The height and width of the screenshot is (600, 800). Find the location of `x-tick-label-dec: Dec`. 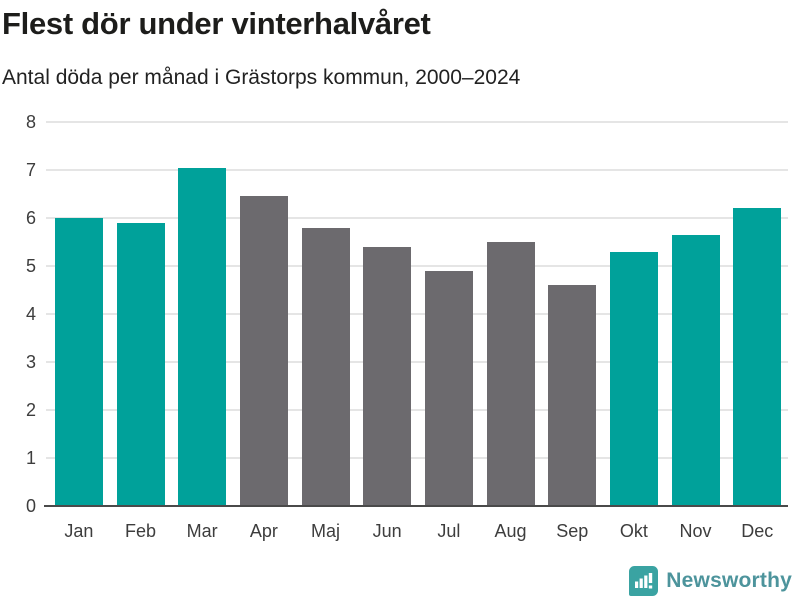

x-tick-label-dec: Dec is located at coordinates (757, 531).